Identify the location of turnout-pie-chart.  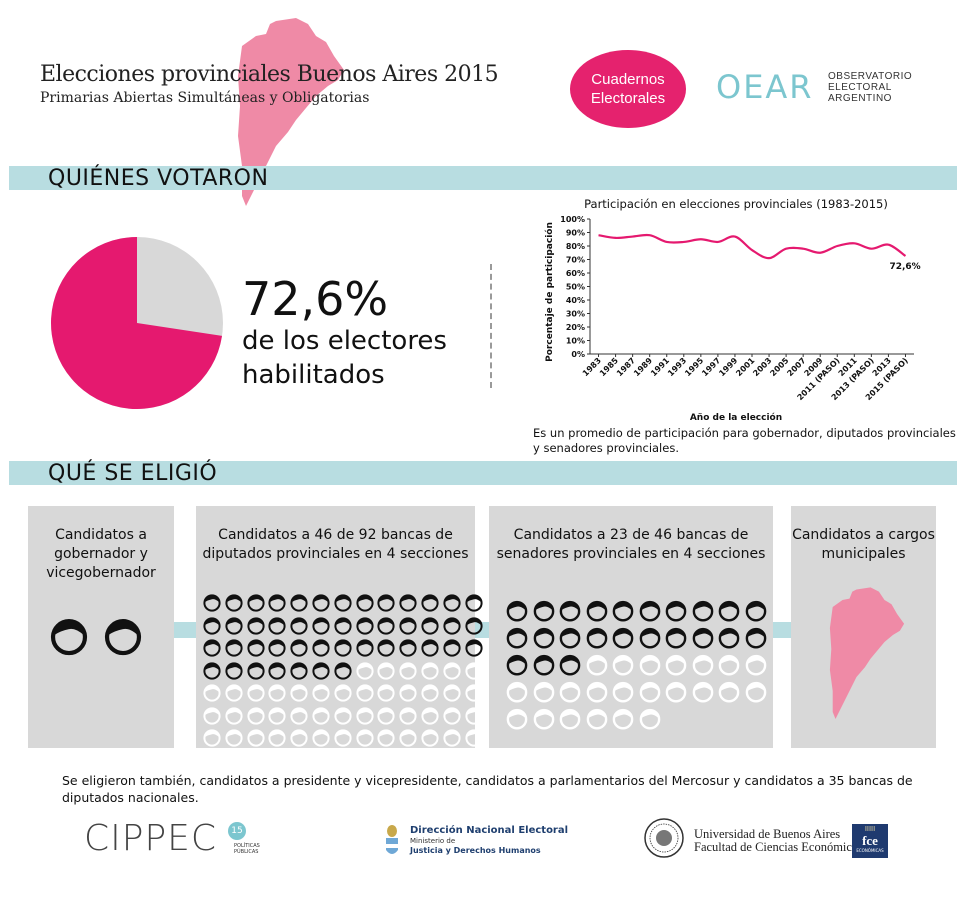
(137, 323).